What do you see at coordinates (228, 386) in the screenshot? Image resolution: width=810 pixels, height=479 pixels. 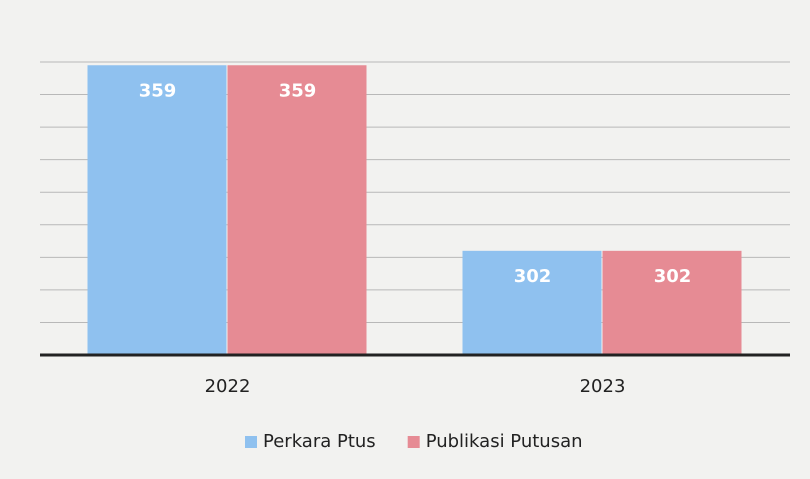 I see `x-tick-label: 2022` at bounding box center [228, 386].